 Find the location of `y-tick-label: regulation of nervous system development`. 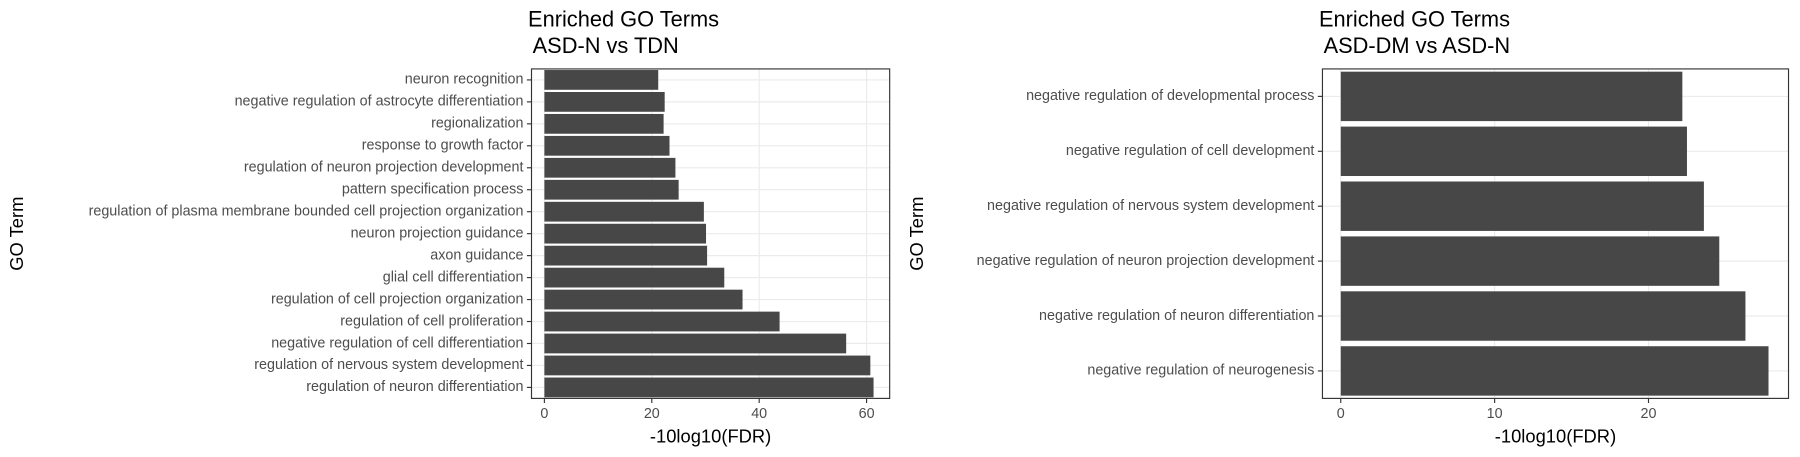

y-tick-label: regulation of nervous system development is located at coordinates (388, 365).